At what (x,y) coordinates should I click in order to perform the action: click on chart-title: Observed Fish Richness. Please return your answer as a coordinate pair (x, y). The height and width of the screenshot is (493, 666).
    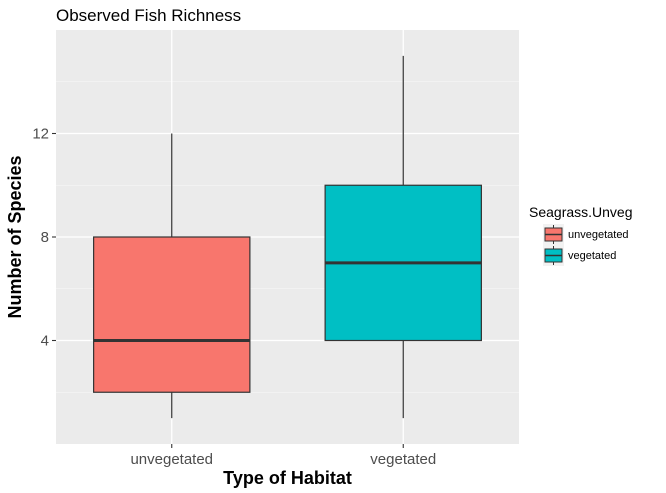
    Looking at the image, I should click on (148, 15).